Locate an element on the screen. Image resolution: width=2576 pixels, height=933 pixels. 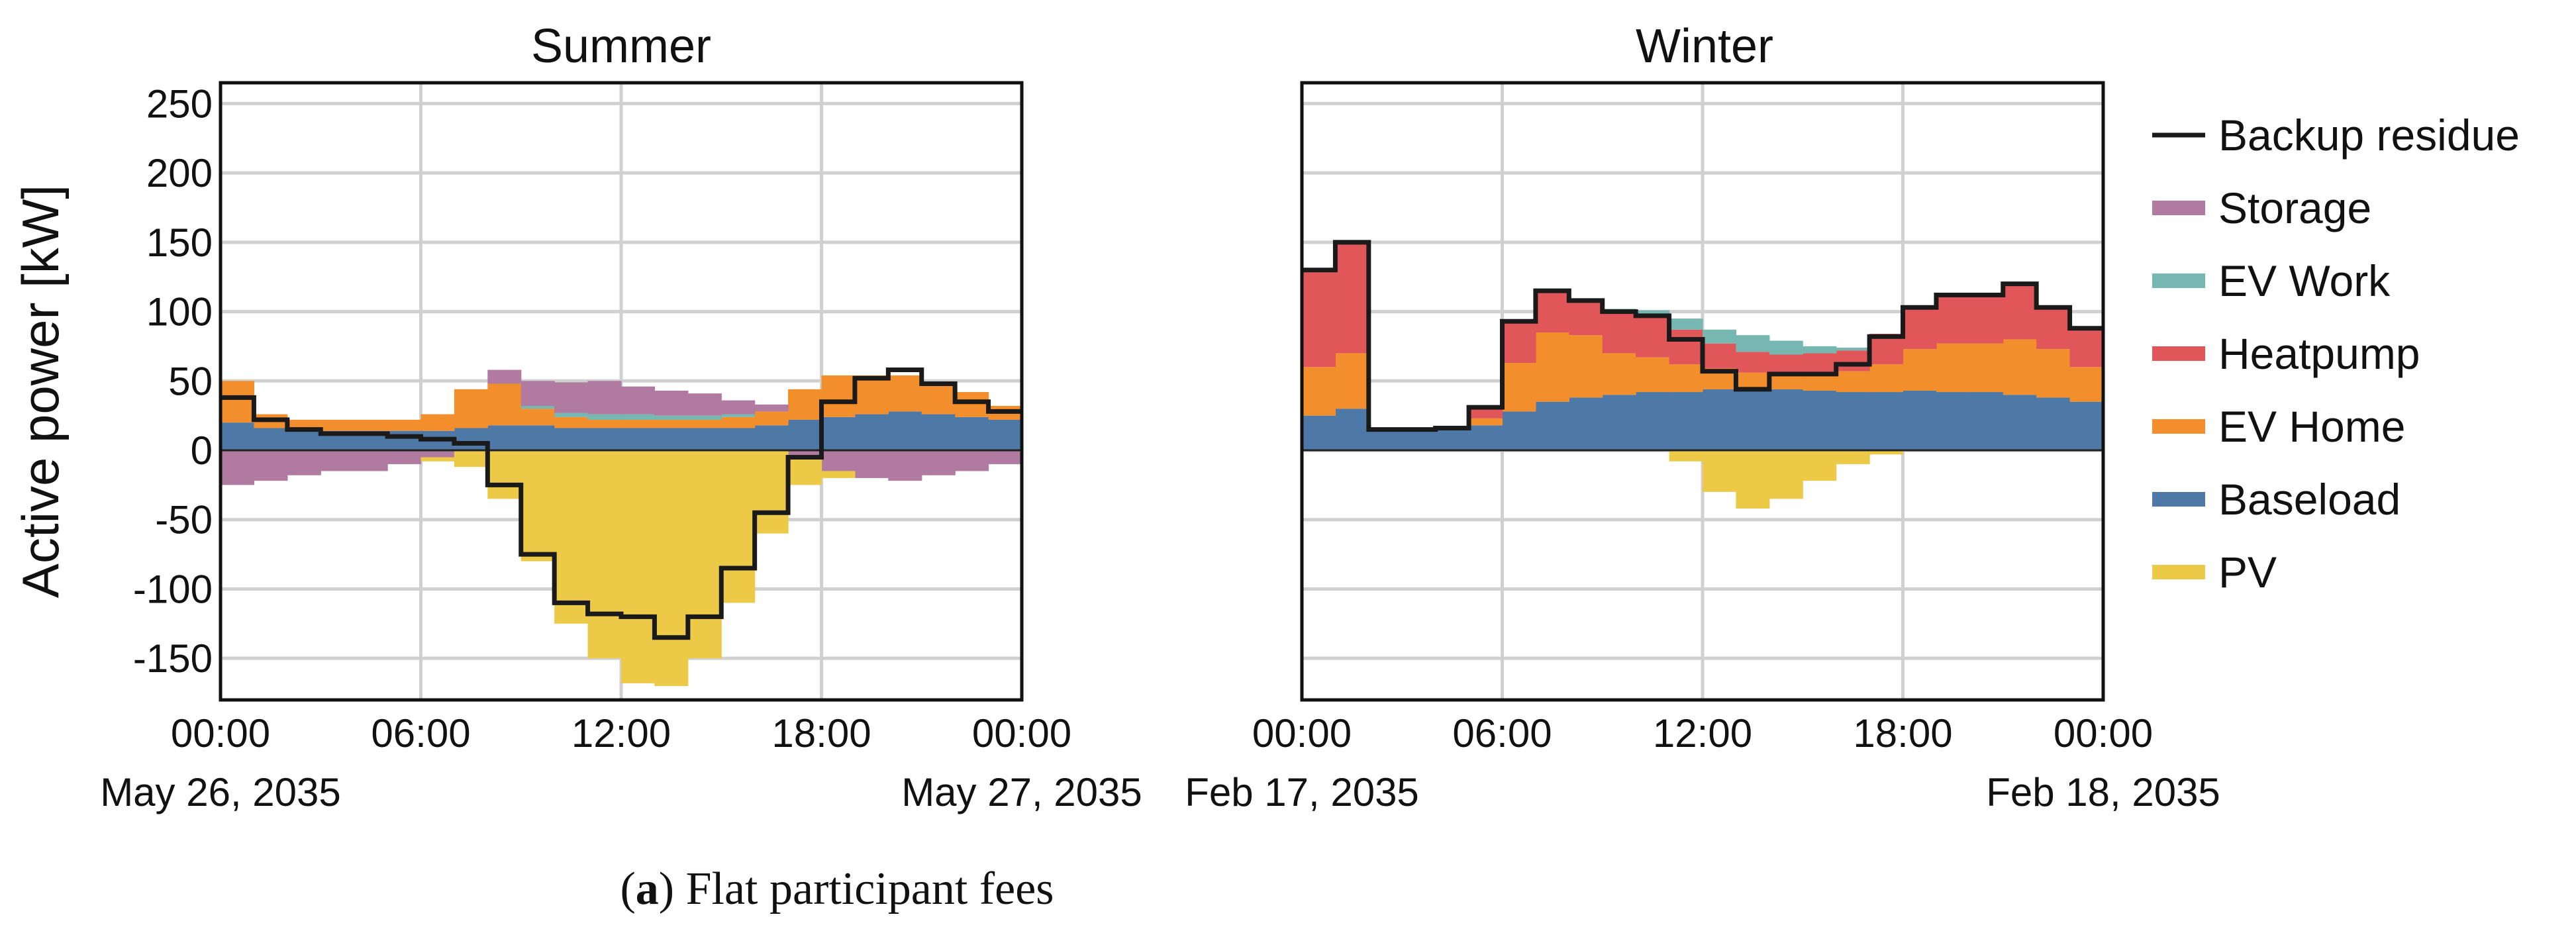
panel-title-winter: Winter is located at coordinates (1704, 46).